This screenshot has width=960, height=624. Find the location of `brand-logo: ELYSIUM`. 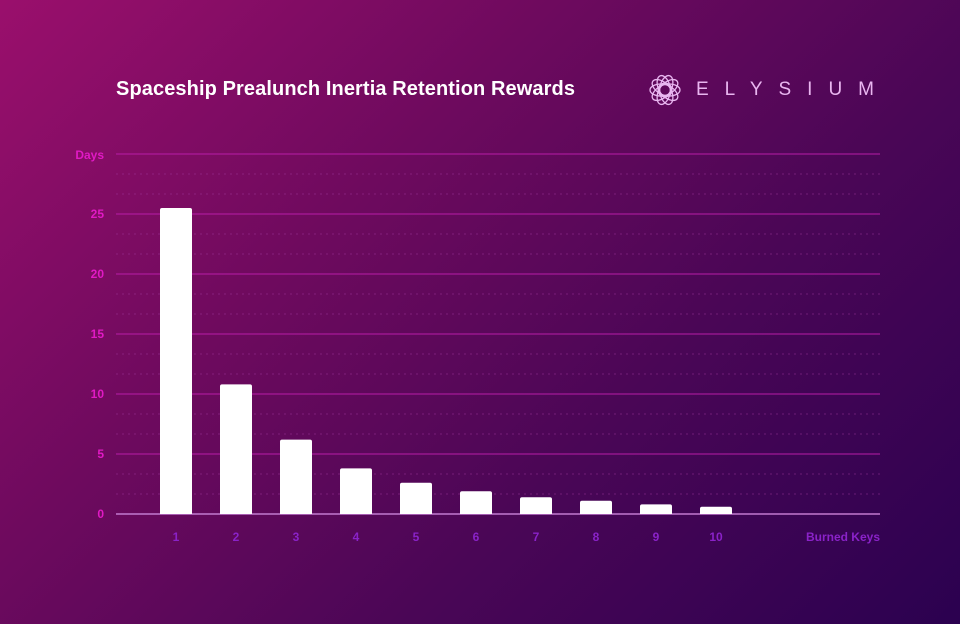

brand-logo: ELYSIUM is located at coordinates (769, 90).